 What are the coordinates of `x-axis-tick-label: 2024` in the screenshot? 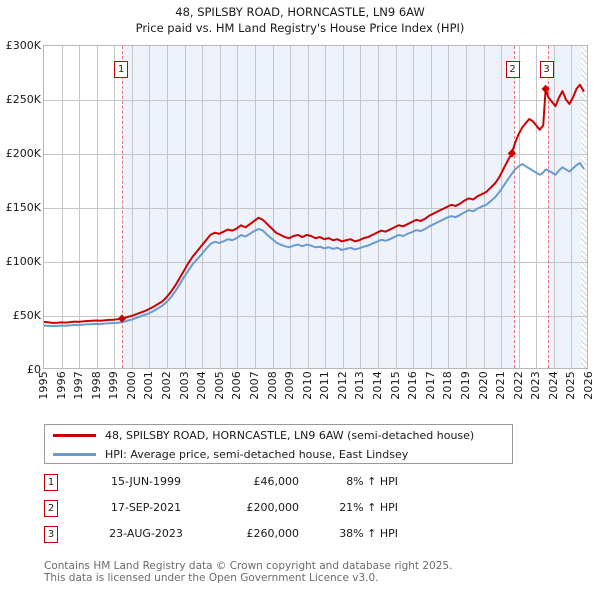 It's located at (553, 385).